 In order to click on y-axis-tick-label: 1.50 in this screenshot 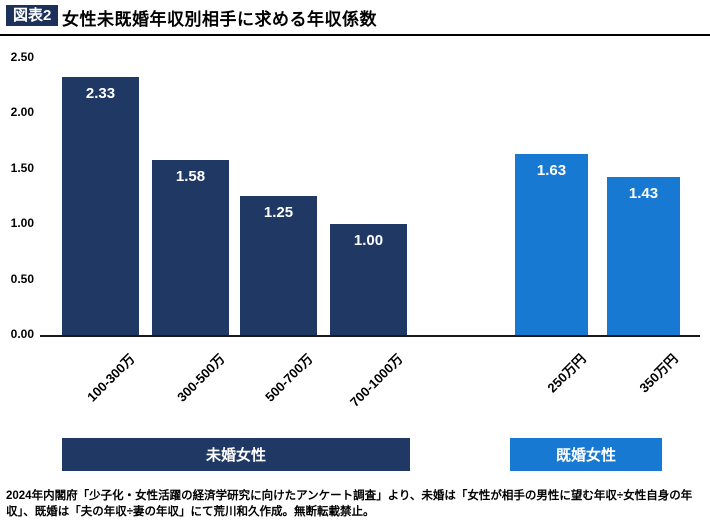, I will do `click(22, 167)`.